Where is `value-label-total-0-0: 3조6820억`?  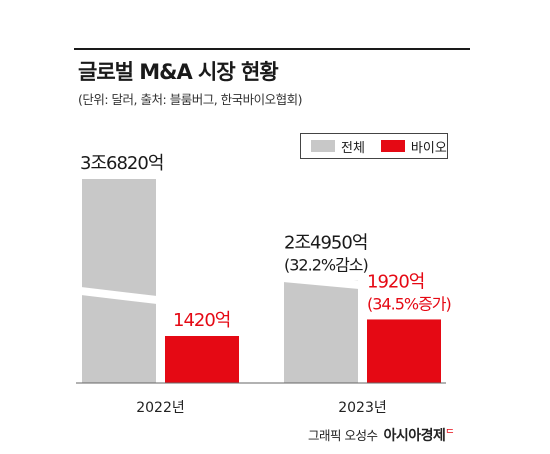
value-label-total-0-0: 3조6820억 is located at coordinates (121, 163).